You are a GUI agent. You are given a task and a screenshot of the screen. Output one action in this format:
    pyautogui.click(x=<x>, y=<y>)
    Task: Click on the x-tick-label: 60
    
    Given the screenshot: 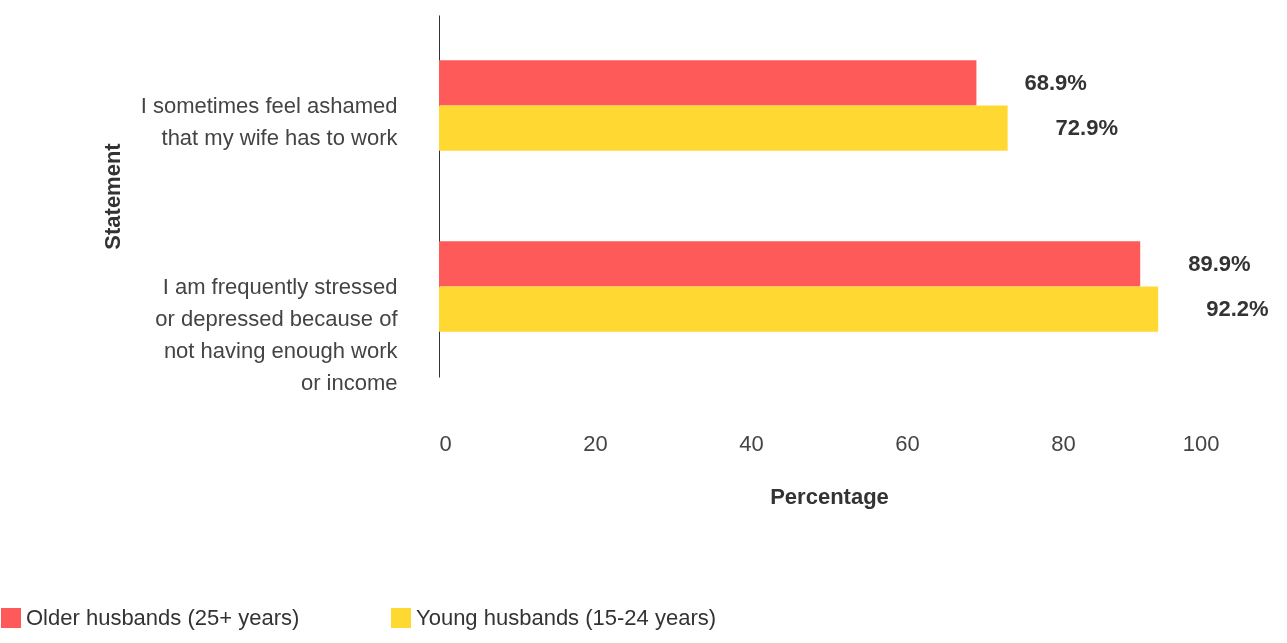 What is the action you would take?
    pyautogui.click(x=907, y=443)
    